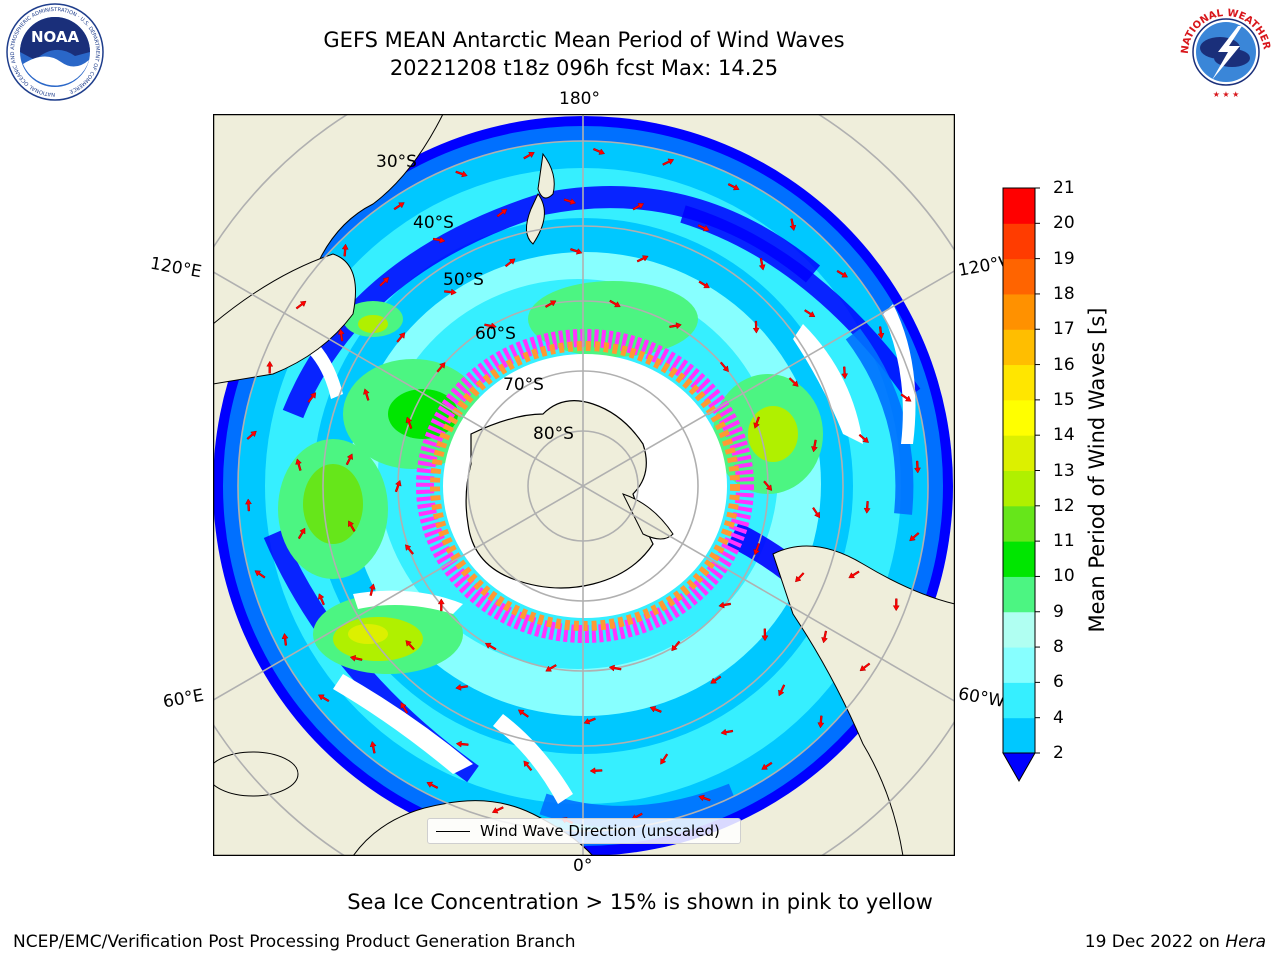  I want to click on colorbar-tick-label: 4, so click(1058, 717).